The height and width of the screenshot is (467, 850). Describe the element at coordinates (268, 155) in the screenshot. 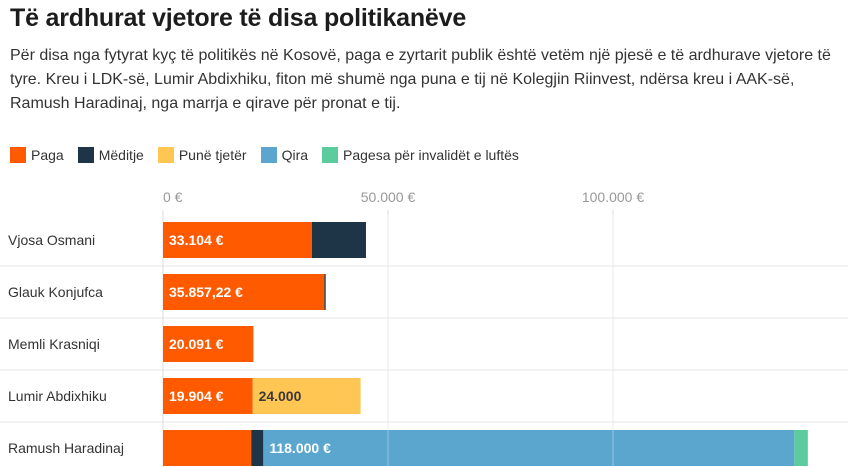

I see `legend-swatch-qira` at that location.